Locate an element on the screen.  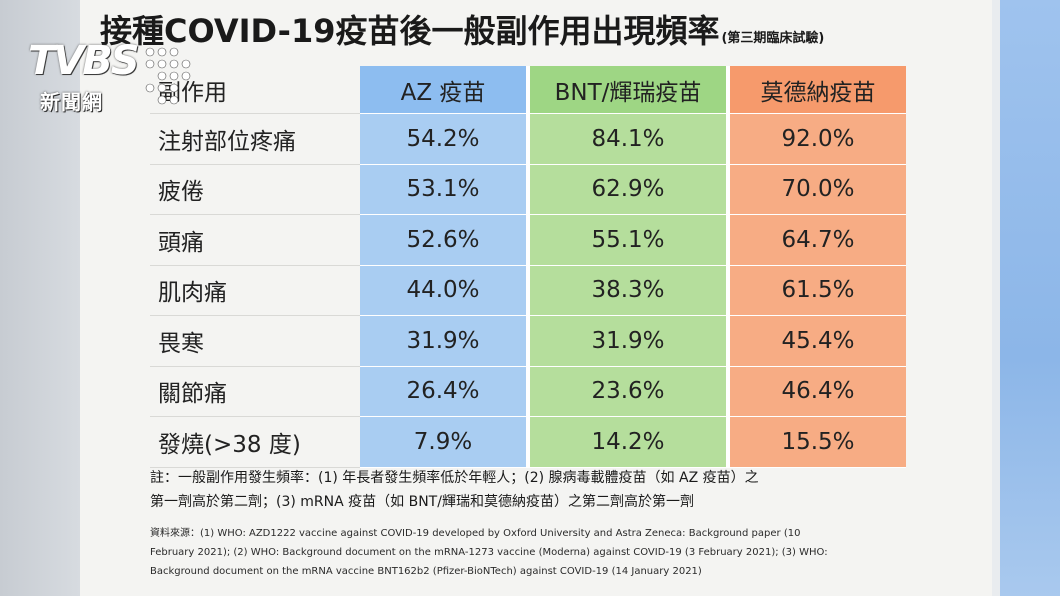
title-main: 接種COVID-19疫苗後一般副作用出現頻率 is located at coordinates (410, 31).